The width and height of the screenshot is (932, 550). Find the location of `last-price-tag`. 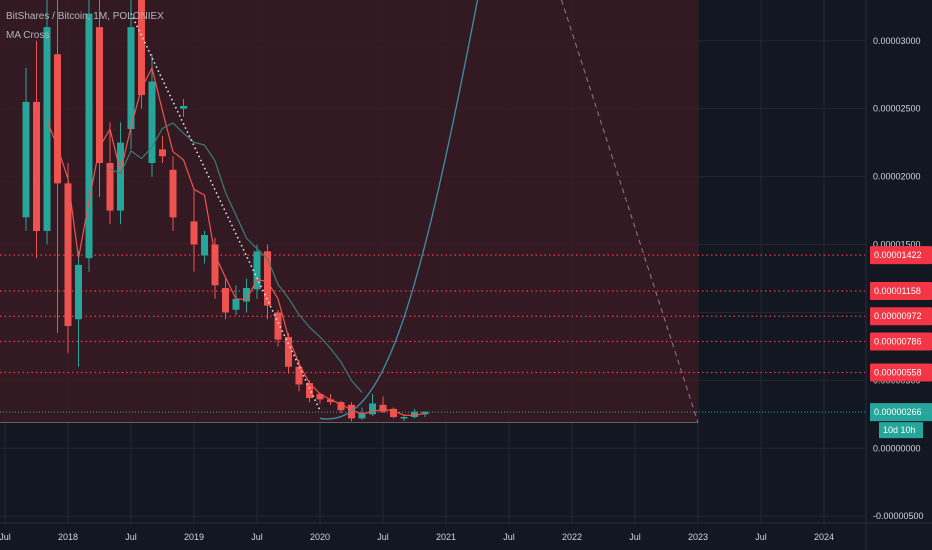

last-price-tag is located at coordinates (901, 412).